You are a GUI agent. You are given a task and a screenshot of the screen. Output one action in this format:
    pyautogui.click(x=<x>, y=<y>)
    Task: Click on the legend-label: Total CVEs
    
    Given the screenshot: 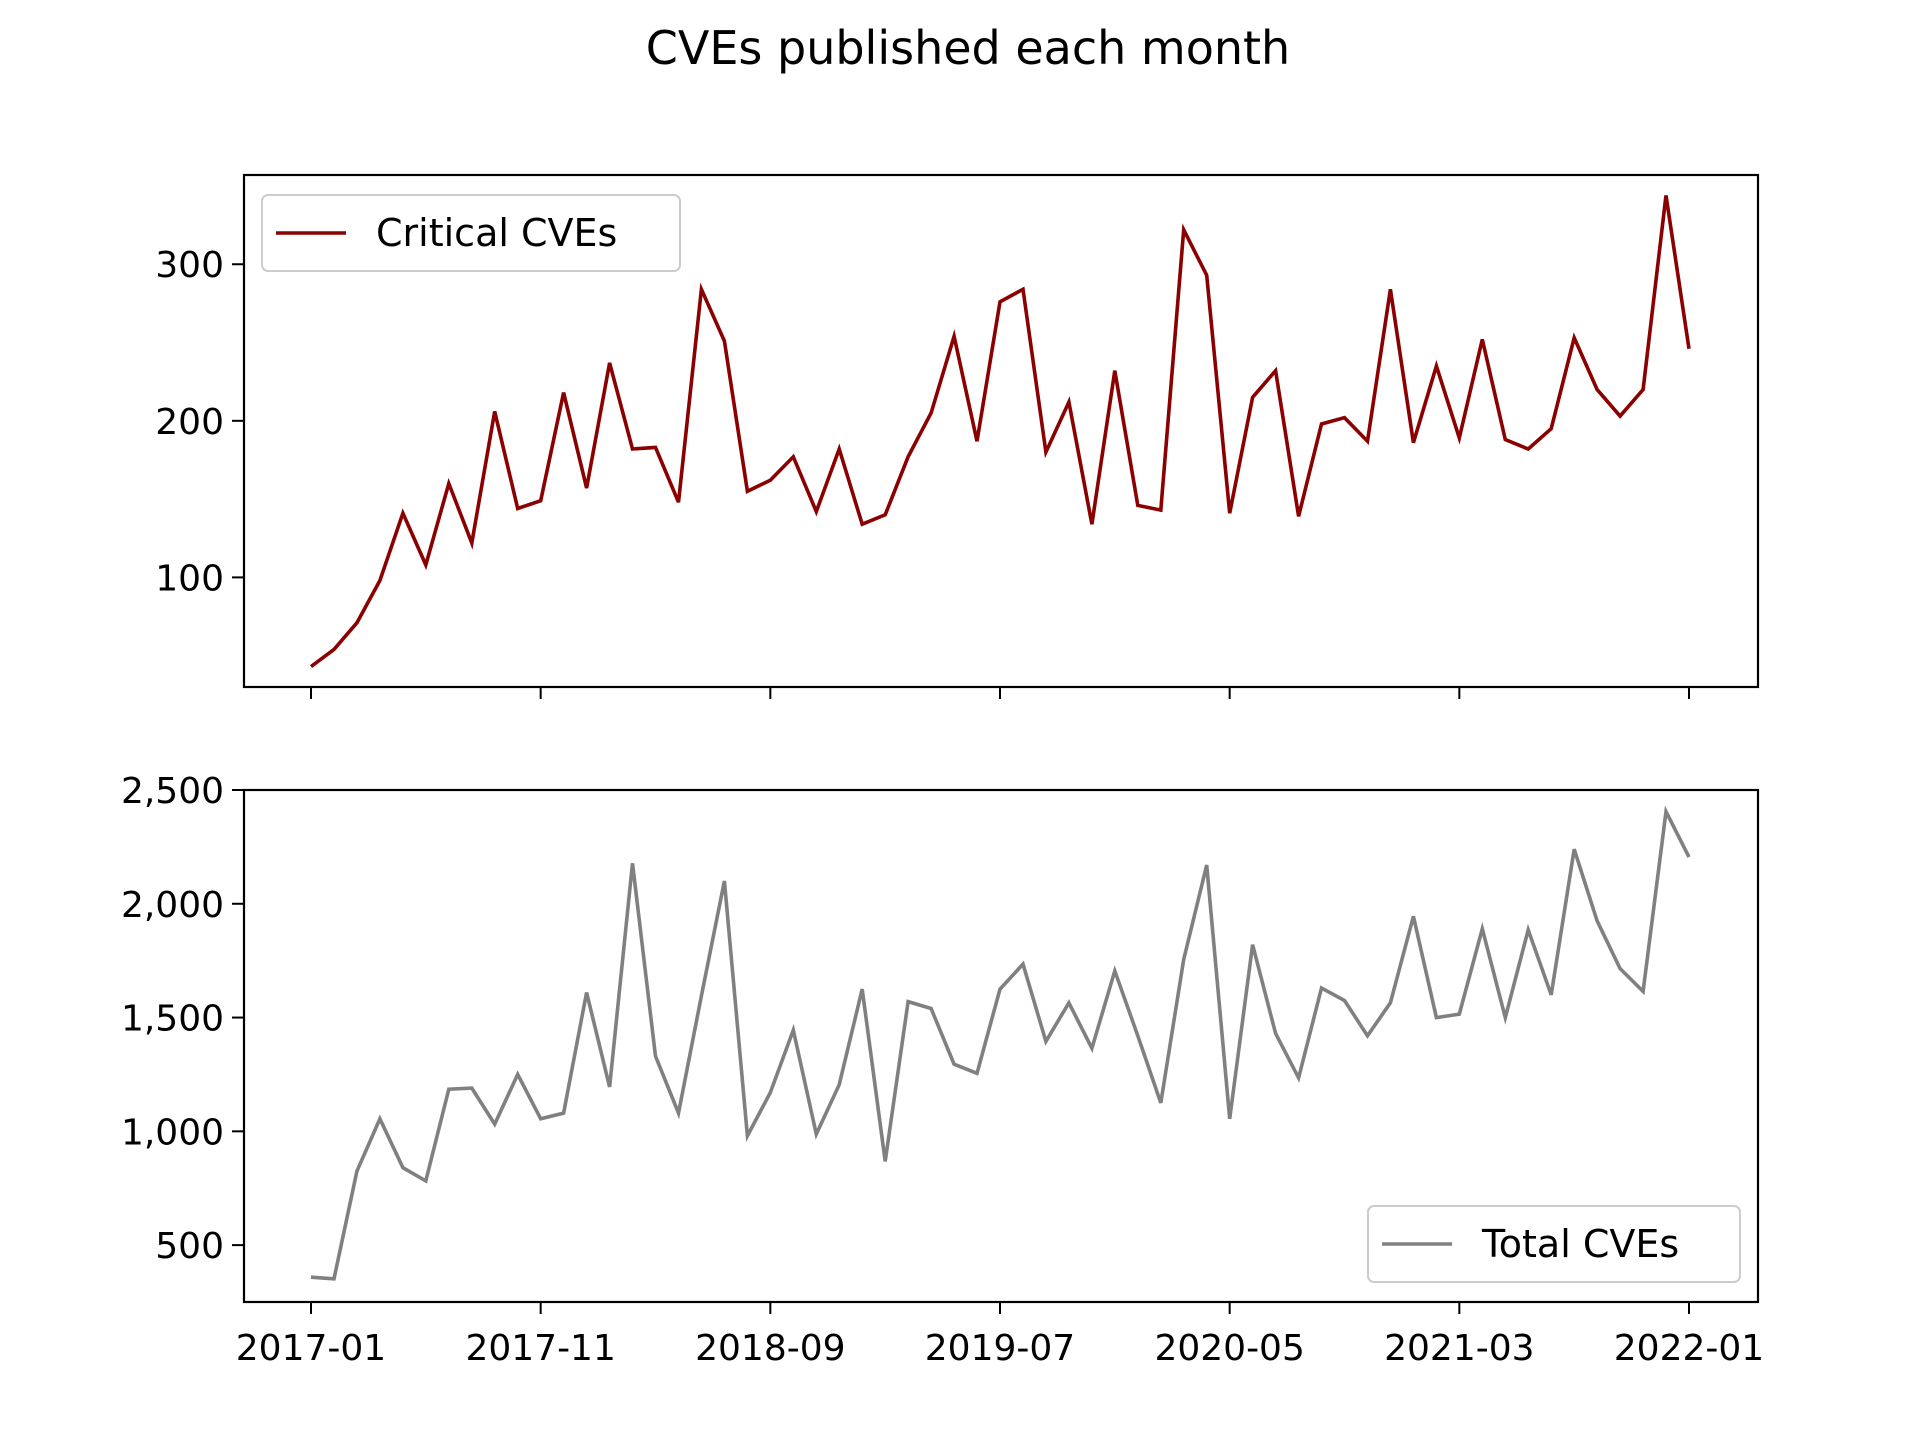 What is the action you would take?
    pyautogui.click(x=1580, y=1244)
    